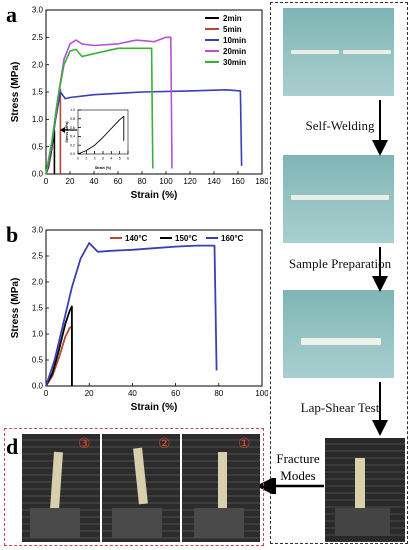  I want to click on chart-a-series-30min, so click(99, 111).